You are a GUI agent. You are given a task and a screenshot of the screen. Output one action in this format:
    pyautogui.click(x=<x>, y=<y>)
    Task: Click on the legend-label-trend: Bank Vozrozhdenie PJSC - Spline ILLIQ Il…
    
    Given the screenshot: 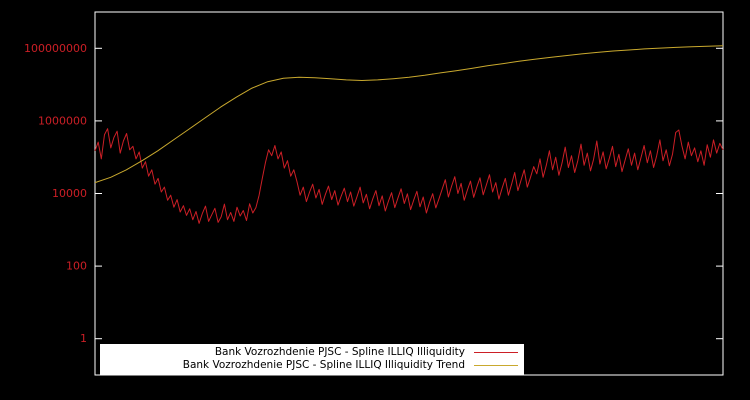 What is the action you would take?
    pyautogui.click(x=323, y=365)
    